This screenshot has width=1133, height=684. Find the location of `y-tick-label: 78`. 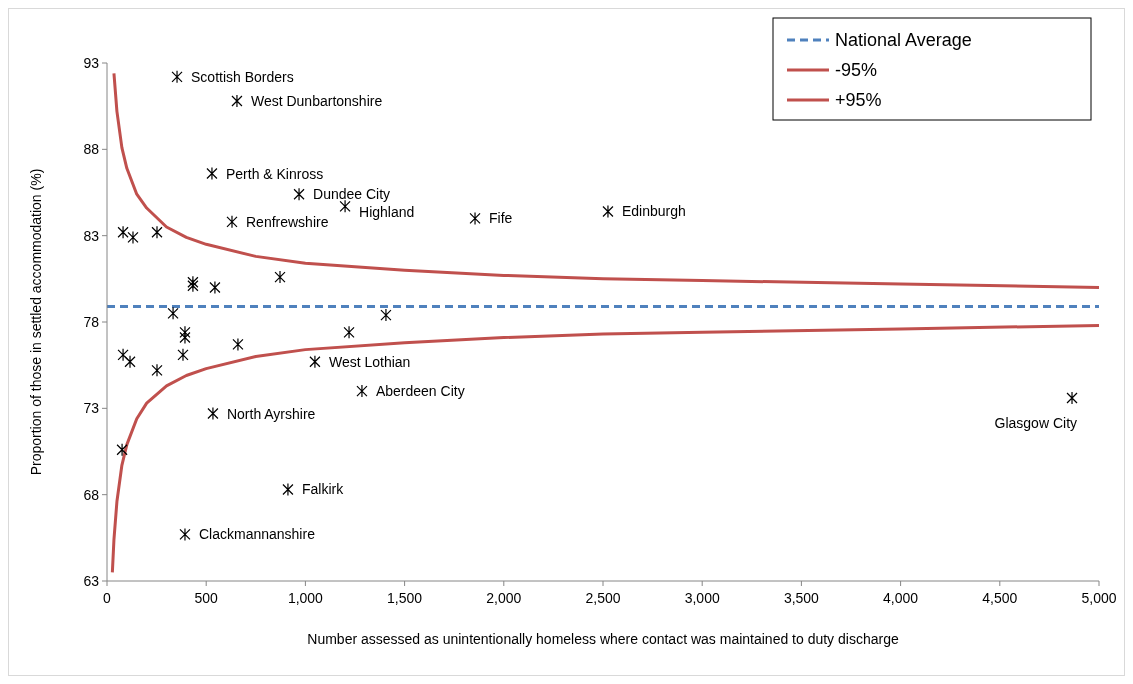

y-tick-label: 78 is located at coordinates (91, 322).